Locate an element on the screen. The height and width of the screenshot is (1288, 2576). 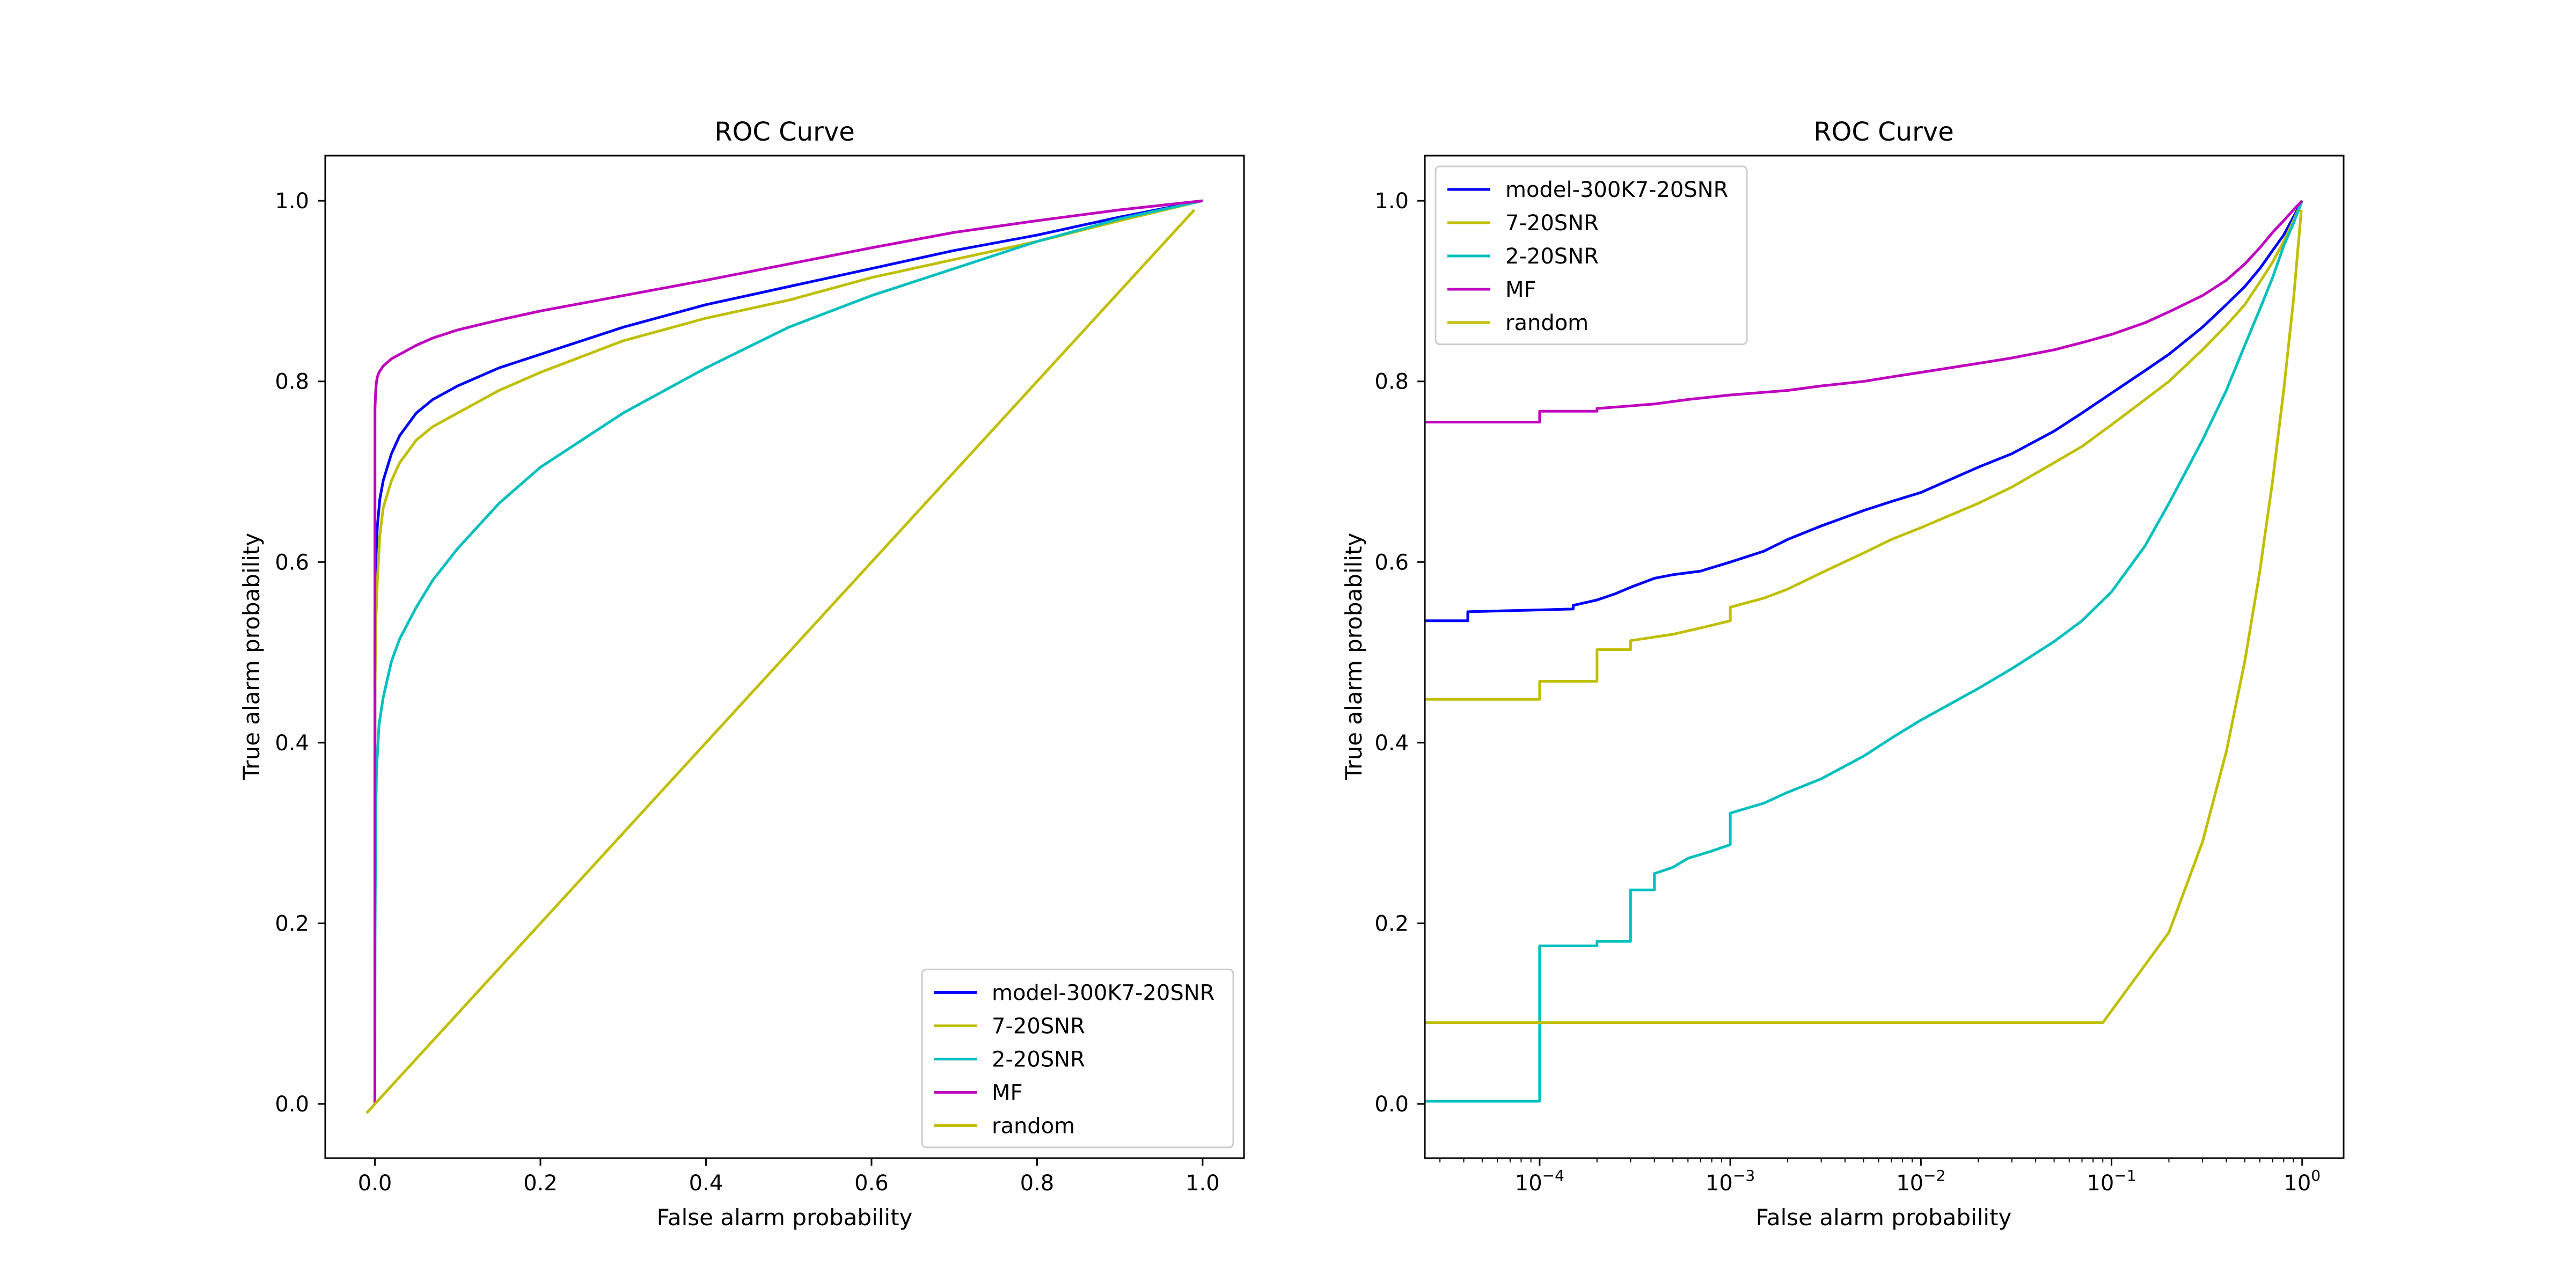
x-tick-label: 0.6 is located at coordinates (871, 1183).